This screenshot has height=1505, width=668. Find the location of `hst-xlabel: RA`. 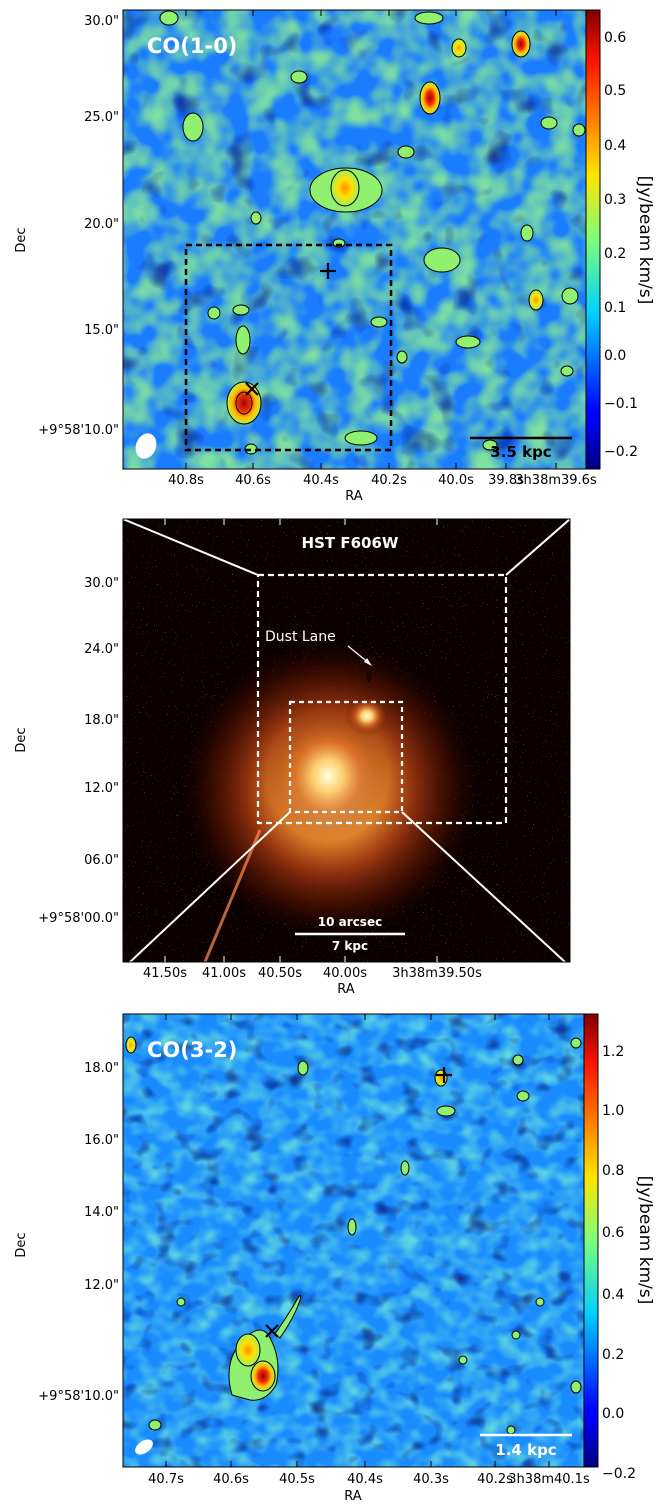

hst-xlabel: RA is located at coordinates (346, 989).